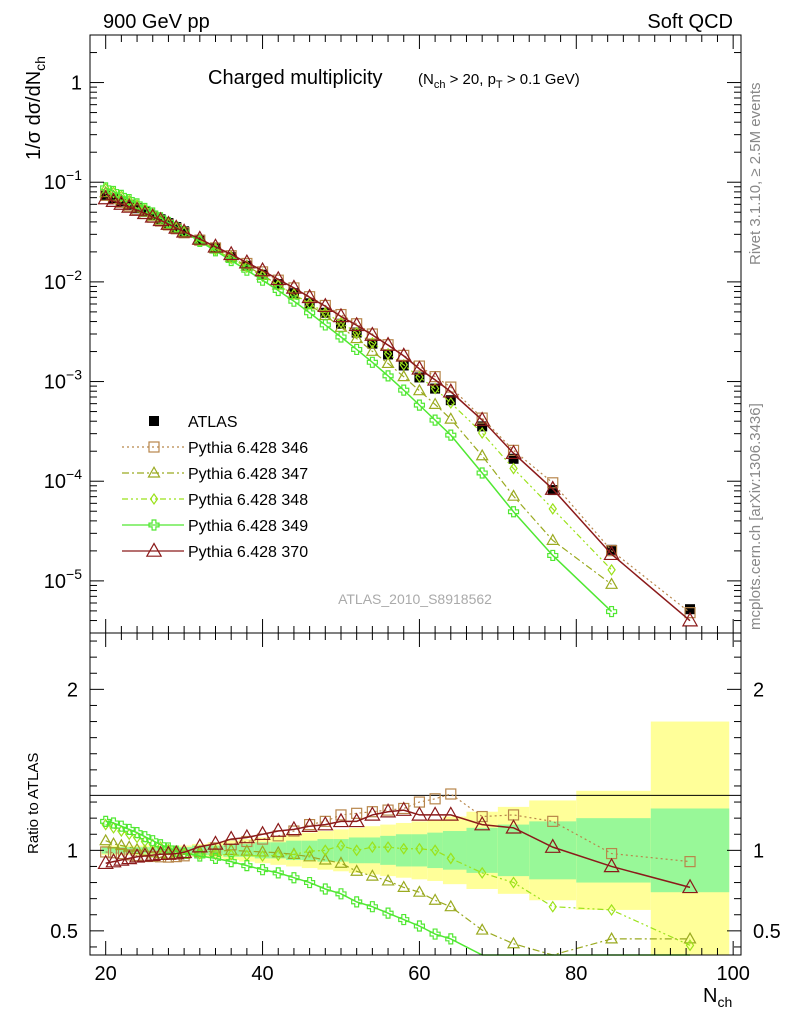  Describe the element at coordinates (154, 421) in the screenshot. I see `legend-marker-atlas` at that location.